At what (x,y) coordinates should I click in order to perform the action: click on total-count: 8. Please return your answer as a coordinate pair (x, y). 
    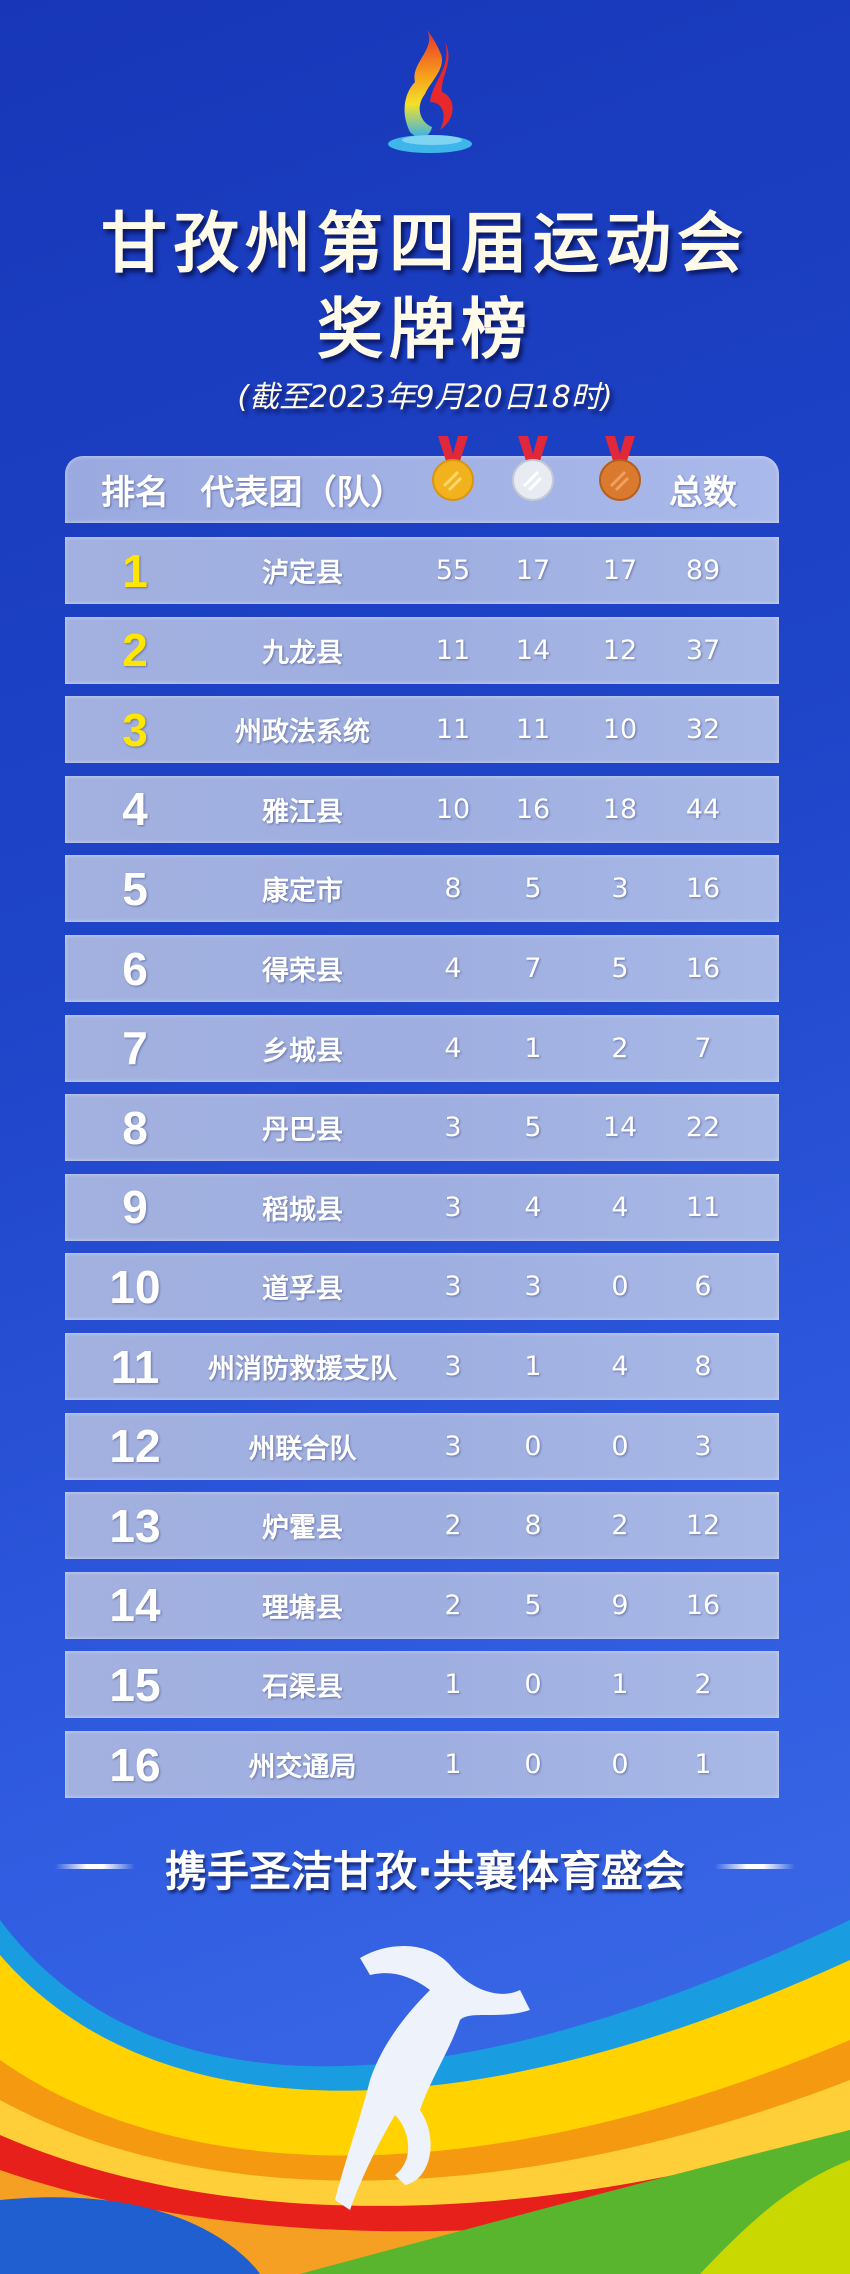
    Looking at the image, I should click on (703, 1366).